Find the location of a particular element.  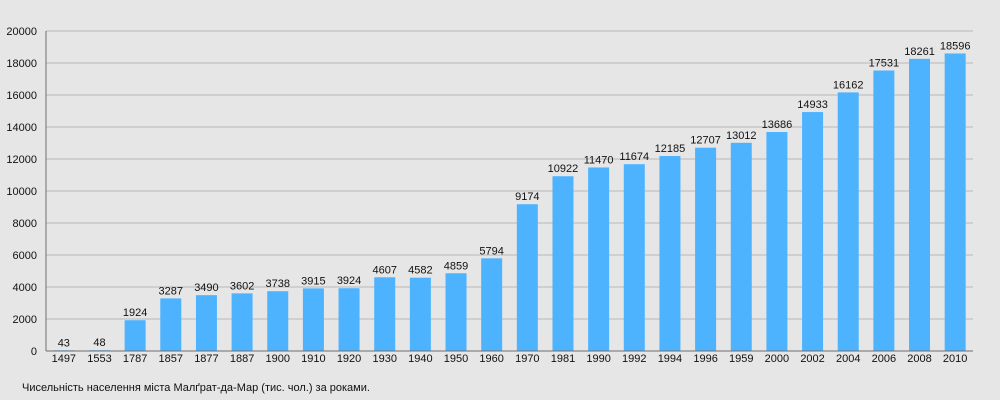

data-label: 17531 is located at coordinates (884, 64).